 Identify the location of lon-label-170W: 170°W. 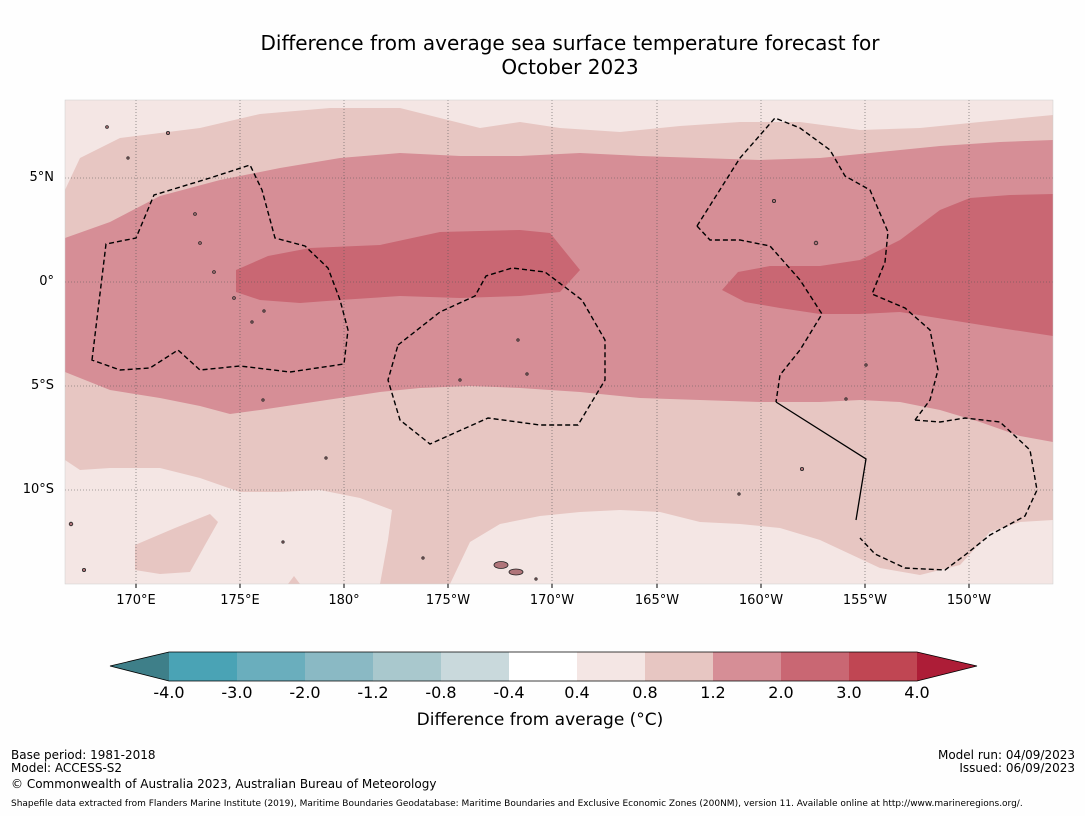
(552, 600).